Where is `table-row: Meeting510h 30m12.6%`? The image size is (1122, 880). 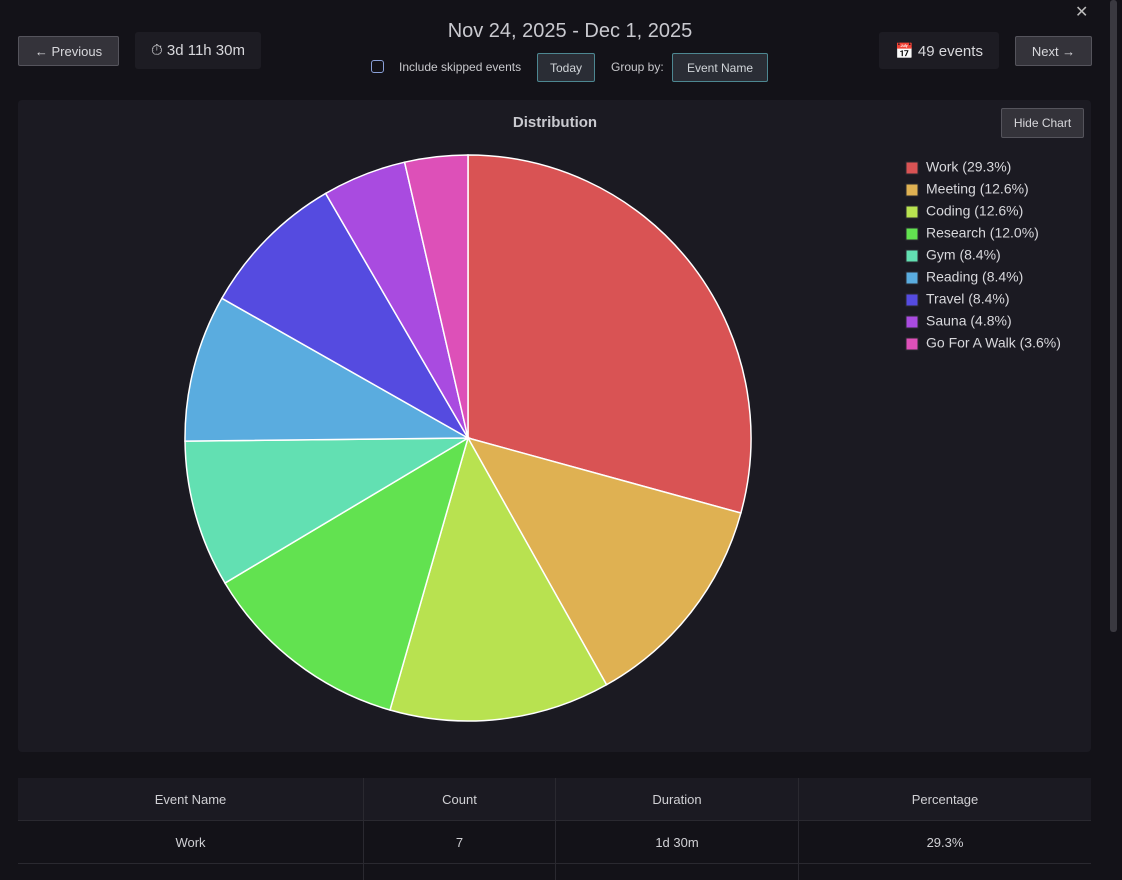 table-row: Meeting510h 30m12.6% is located at coordinates (554, 872).